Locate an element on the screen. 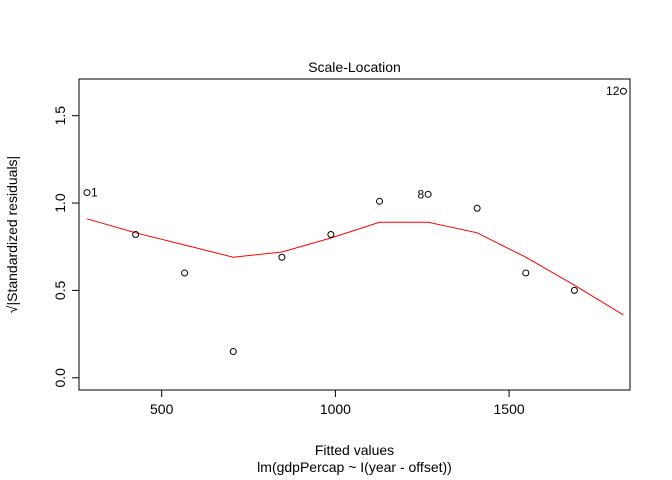 This screenshot has width=672, height=480. x-tick-label: 500 is located at coordinates (162, 409).